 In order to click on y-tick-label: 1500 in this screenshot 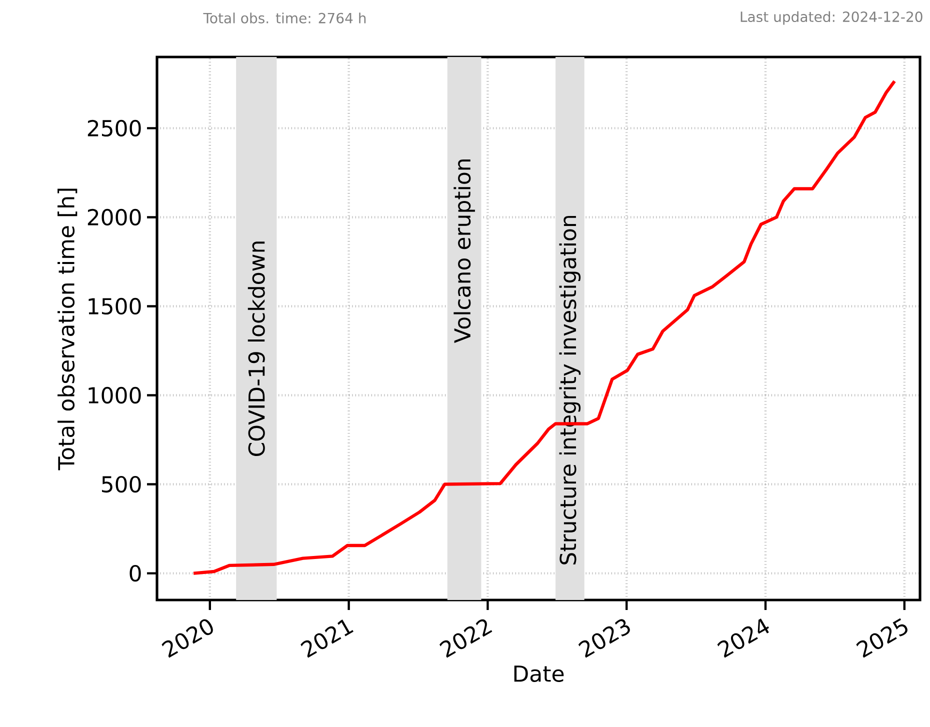, I will do `click(114, 306)`.